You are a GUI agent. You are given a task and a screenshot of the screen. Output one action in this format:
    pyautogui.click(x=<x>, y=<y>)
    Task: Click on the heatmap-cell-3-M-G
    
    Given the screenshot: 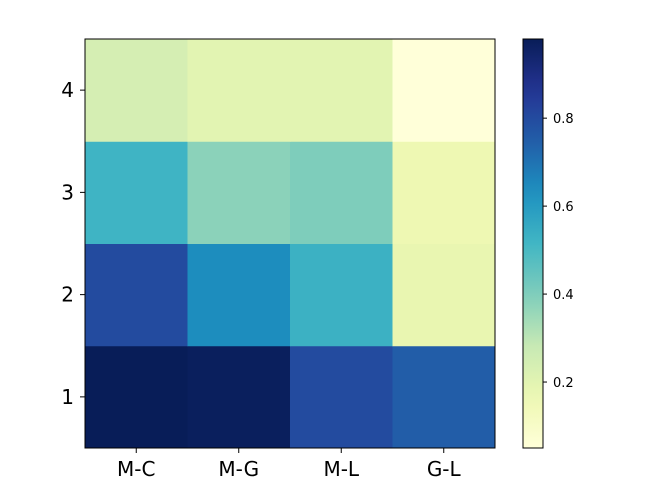 What is the action you would take?
    pyautogui.click(x=239, y=192)
    